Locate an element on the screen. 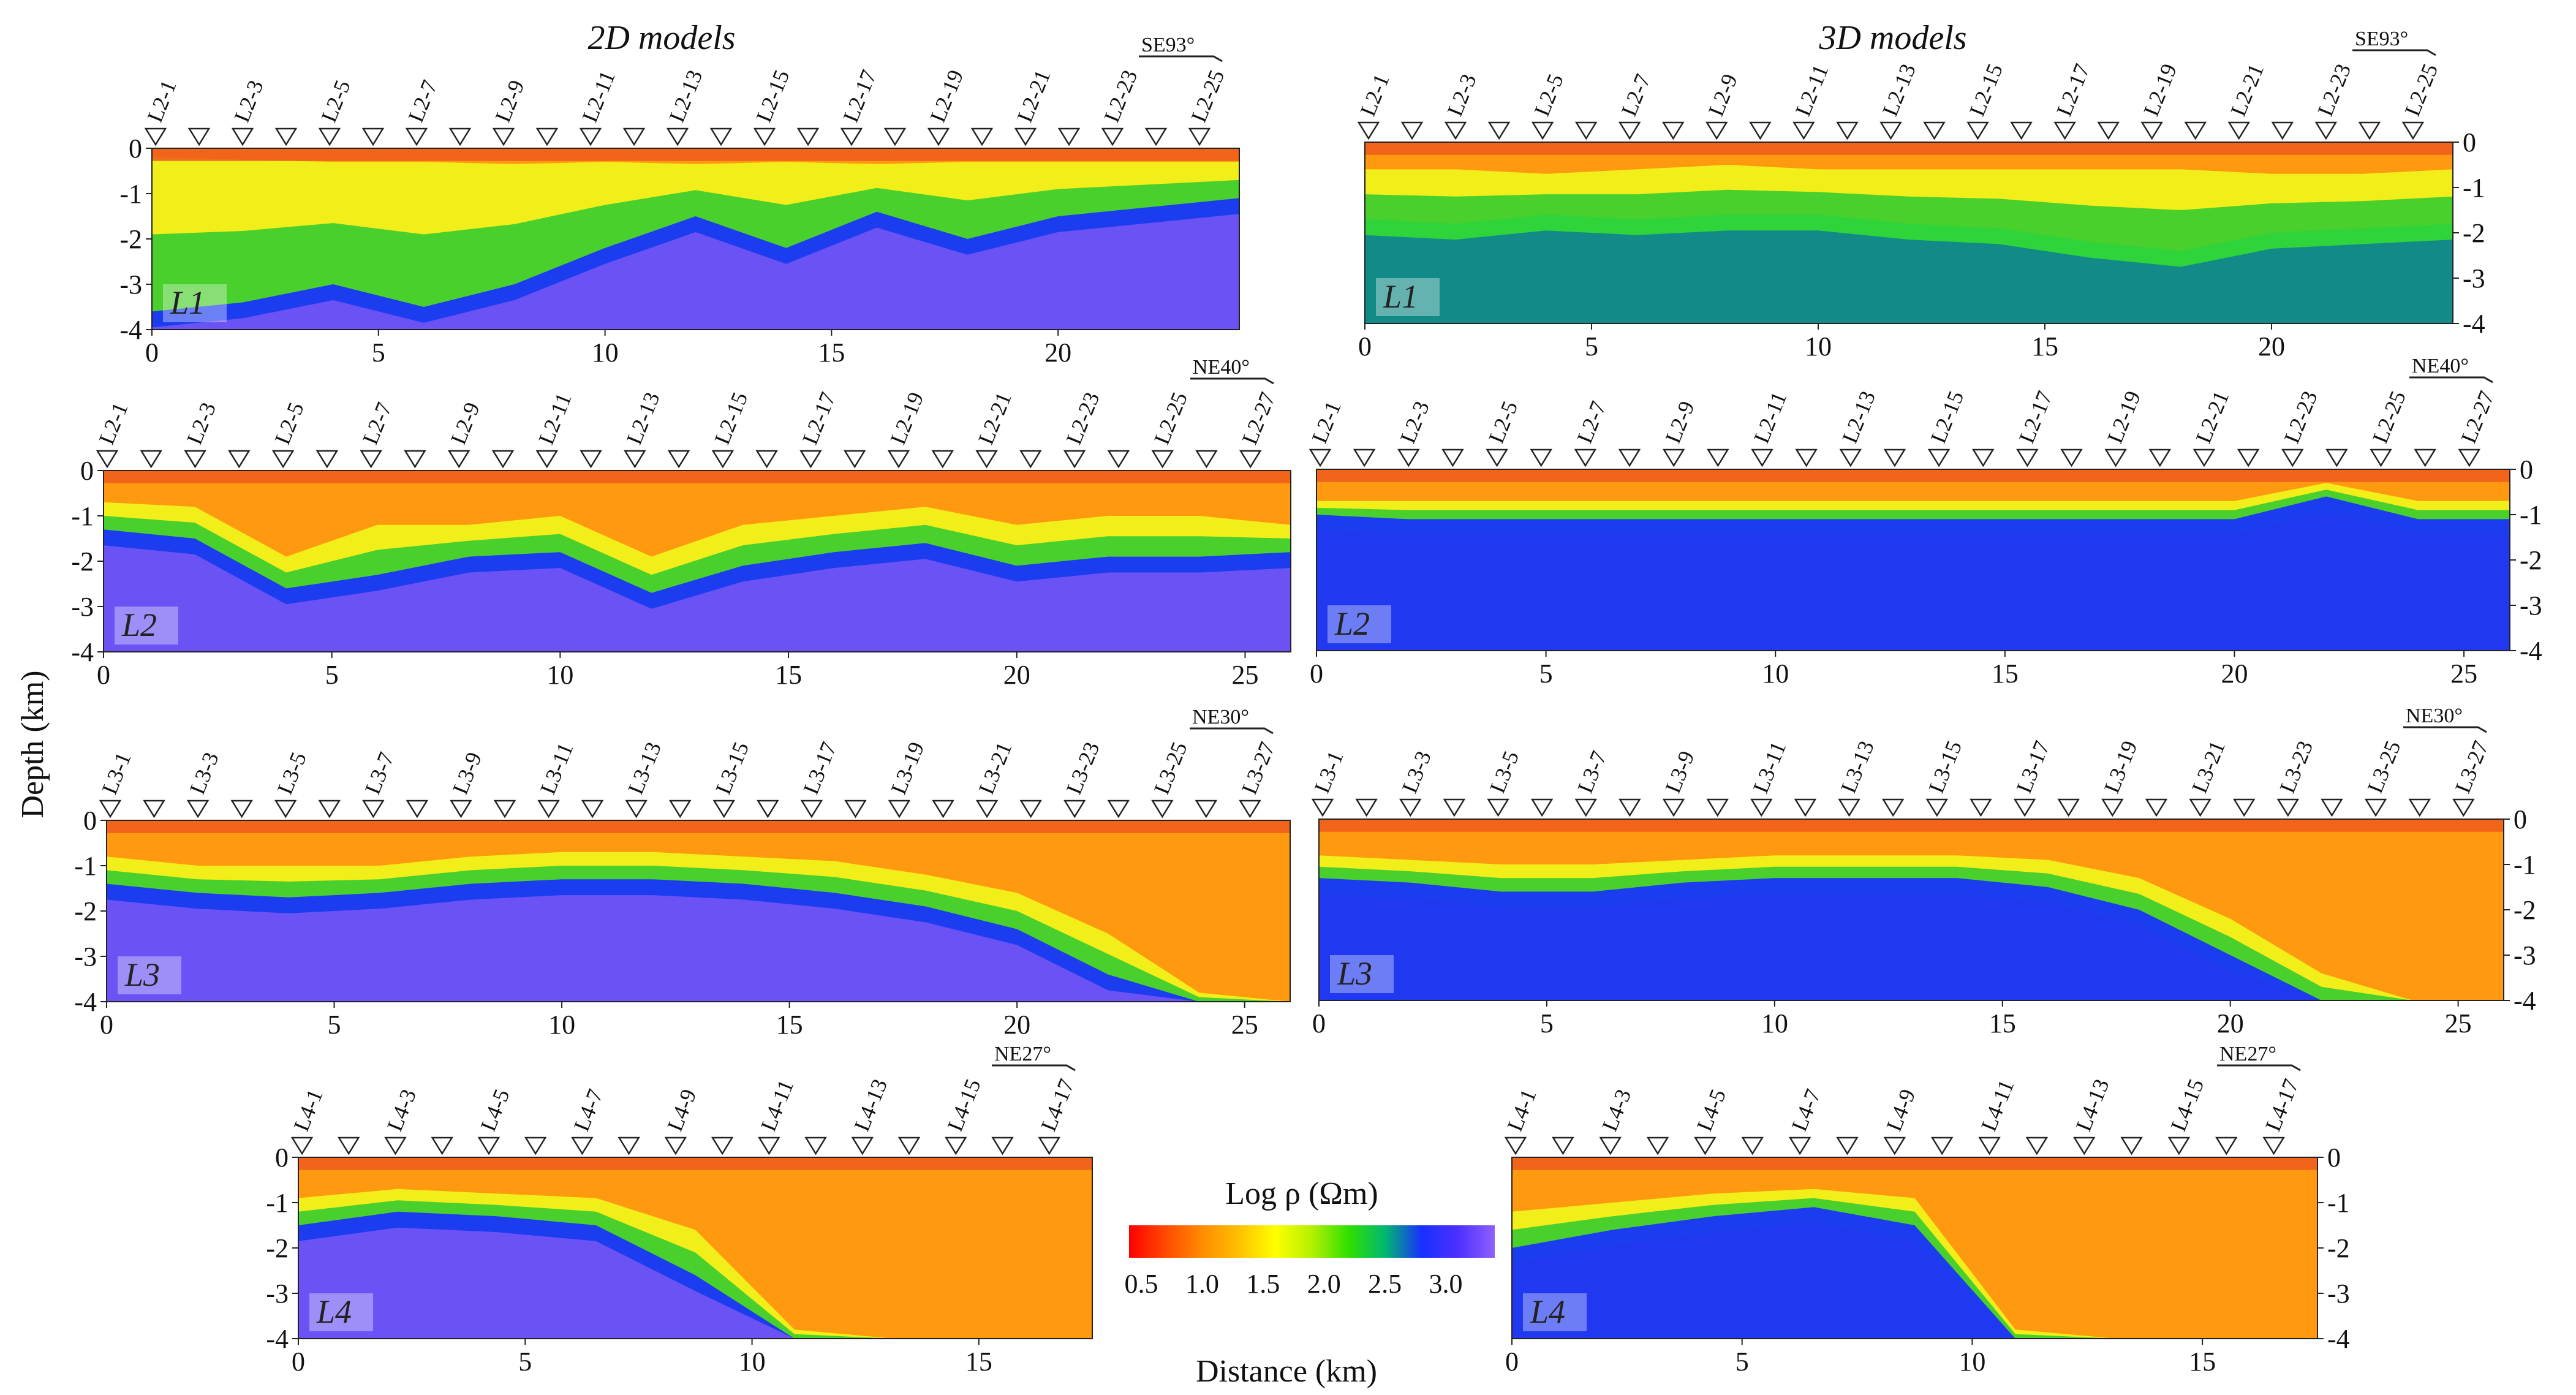 This screenshot has height=1395, width=2576. y-tick-label: 0 is located at coordinates (282, 1158).